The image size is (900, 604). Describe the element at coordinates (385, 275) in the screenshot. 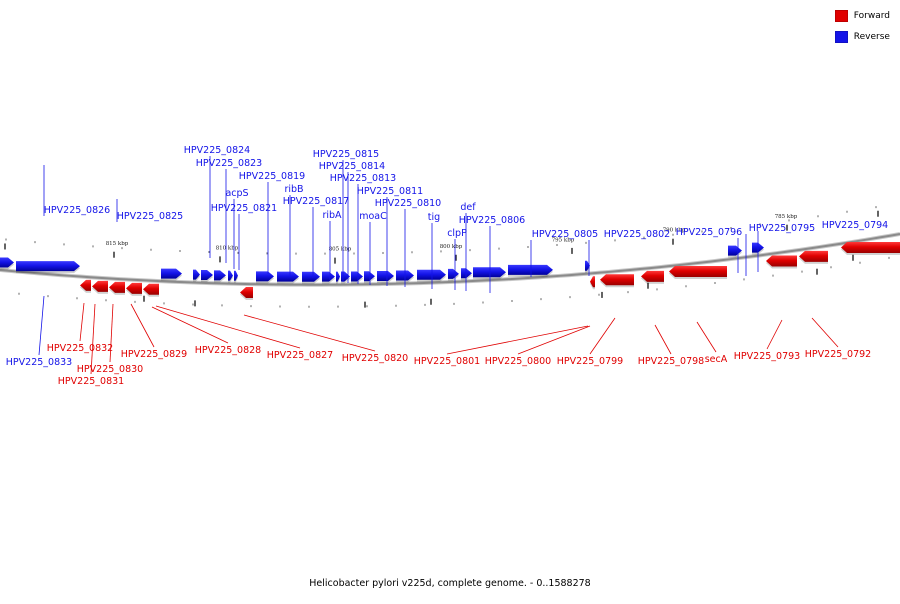

I see `gene-arrow-moac` at that location.